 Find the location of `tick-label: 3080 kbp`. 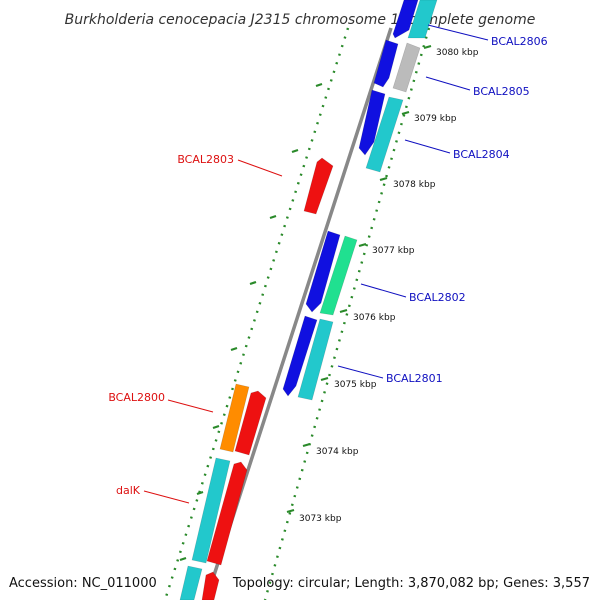

tick-label: 3080 kbp is located at coordinates (457, 53).